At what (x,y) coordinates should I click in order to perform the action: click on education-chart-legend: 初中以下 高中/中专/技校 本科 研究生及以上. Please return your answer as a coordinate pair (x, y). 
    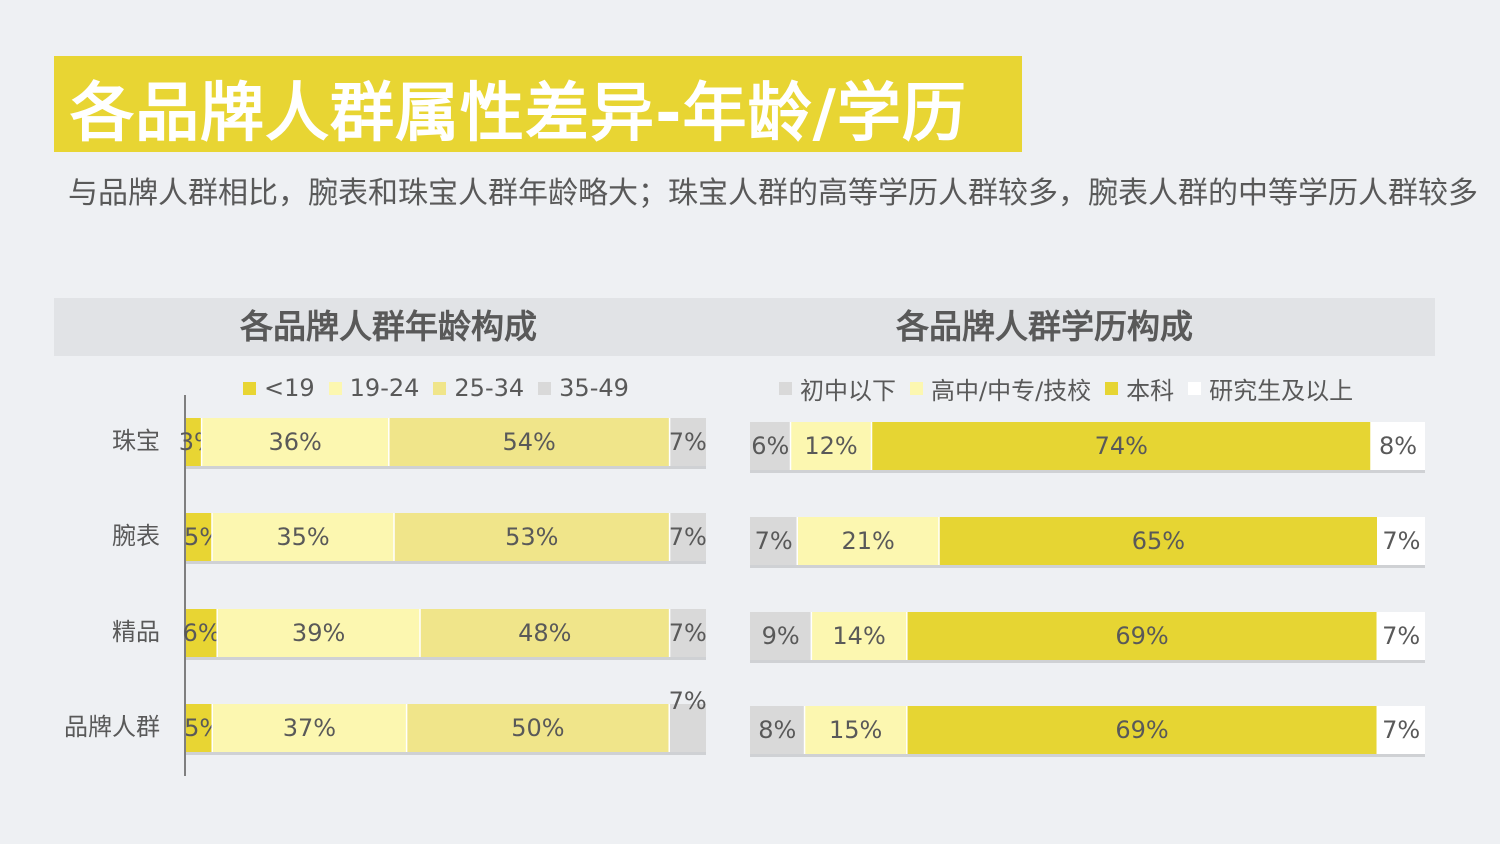
    Looking at the image, I should click on (1073, 388).